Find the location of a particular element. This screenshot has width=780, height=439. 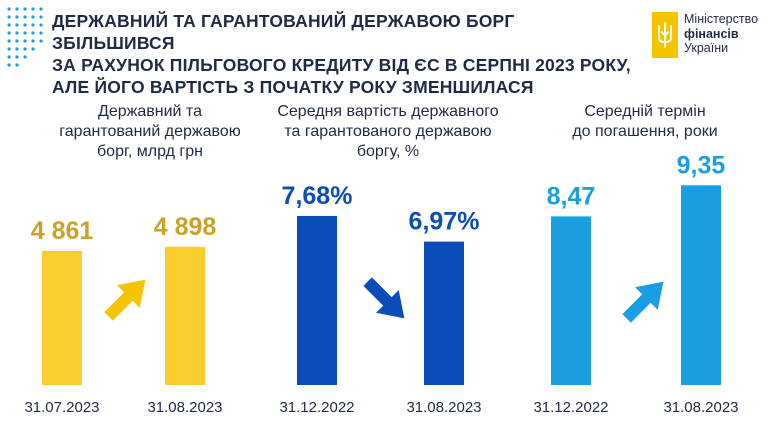

panel-term-title: Середній термін до погашення, роки is located at coordinates (645, 122).